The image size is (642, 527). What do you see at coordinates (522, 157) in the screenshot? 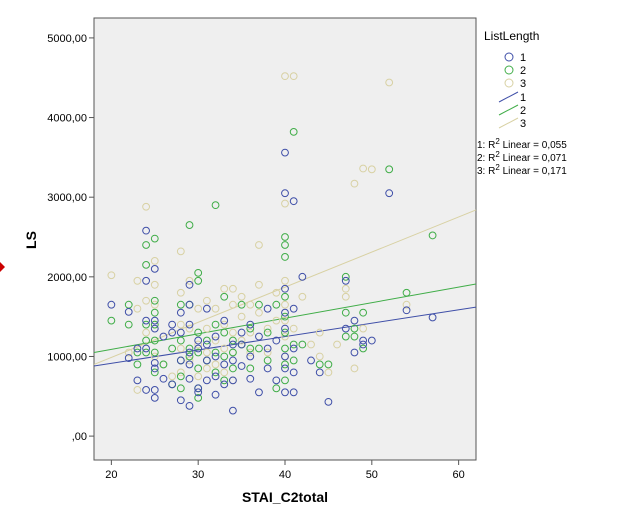
I see `legend-r2-stat: 2: R2 Linear = 0,071` at bounding box center [522, 157].